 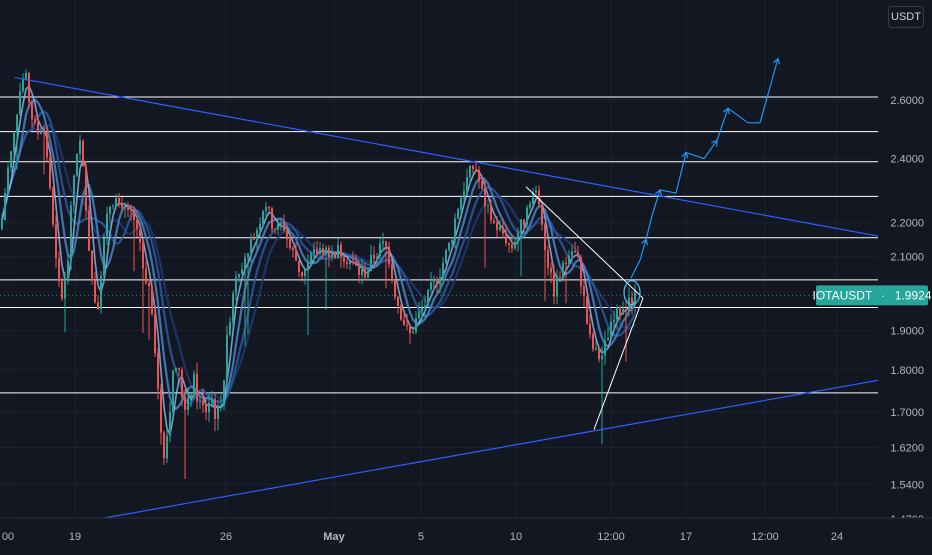 I want to click on price-tick-label: 2.2000, so click(x=907, y=224).